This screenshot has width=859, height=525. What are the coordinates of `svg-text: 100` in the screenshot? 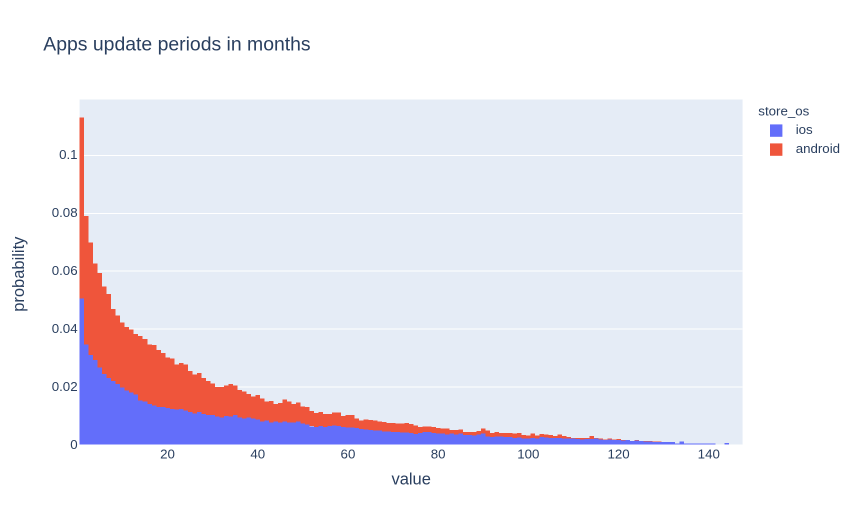 It's located at (528, 453).